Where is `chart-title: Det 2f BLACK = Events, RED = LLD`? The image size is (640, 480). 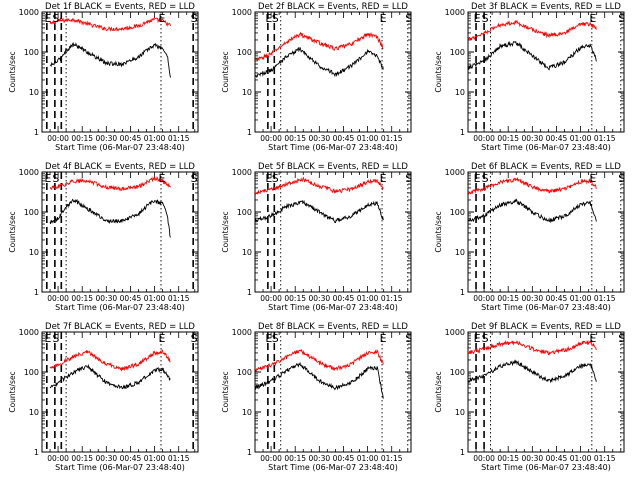
chart-title: Det 2f BLACK = Events, RED = LLD is located at coordinates (333, 7).